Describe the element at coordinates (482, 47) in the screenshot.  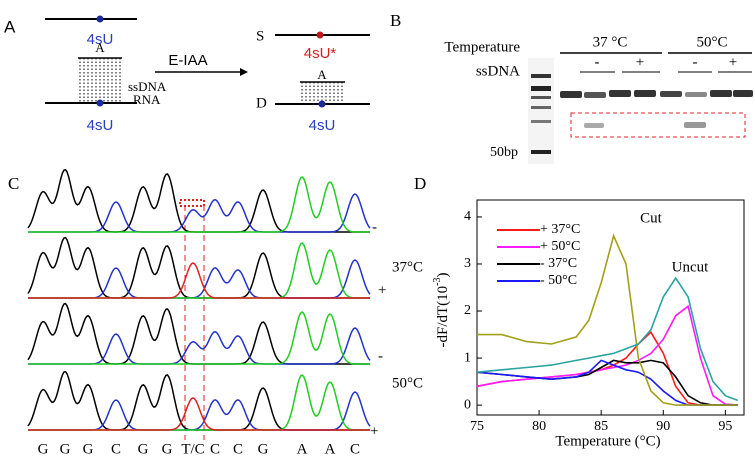
I see `row-label: Temperature` at that location.